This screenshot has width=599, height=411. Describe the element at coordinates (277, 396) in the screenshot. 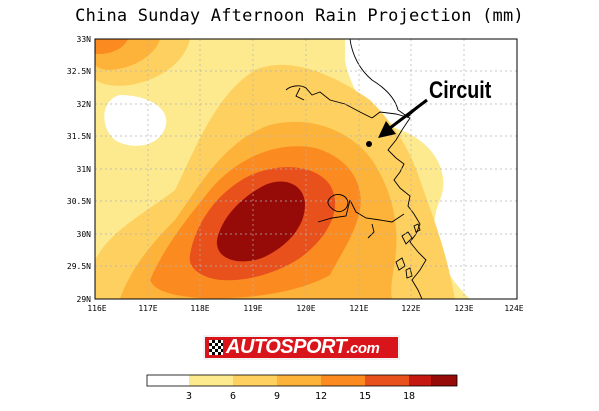

I see `legend-level-label: 9` at that location.